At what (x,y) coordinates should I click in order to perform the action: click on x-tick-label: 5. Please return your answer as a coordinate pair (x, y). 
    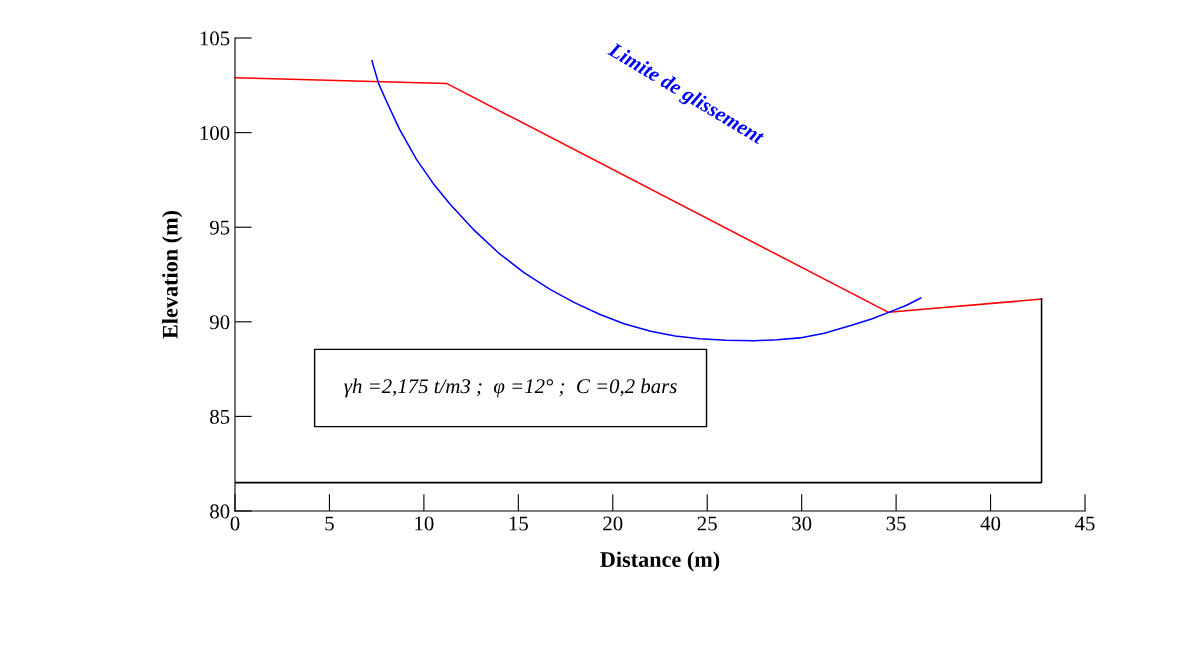
    Looking at the image, I should click on (329, 523).